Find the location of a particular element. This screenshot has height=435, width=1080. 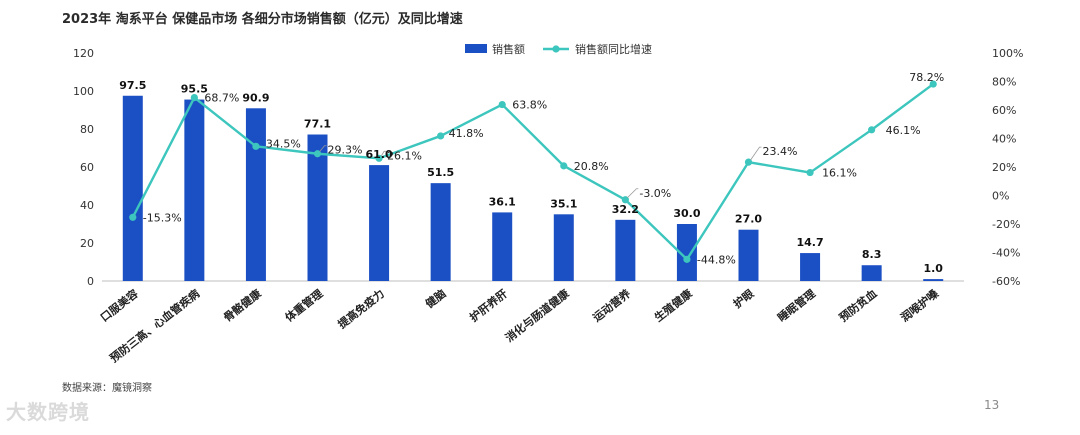

y-right-tick-label: 100% is located at coordinates (1007, 53).